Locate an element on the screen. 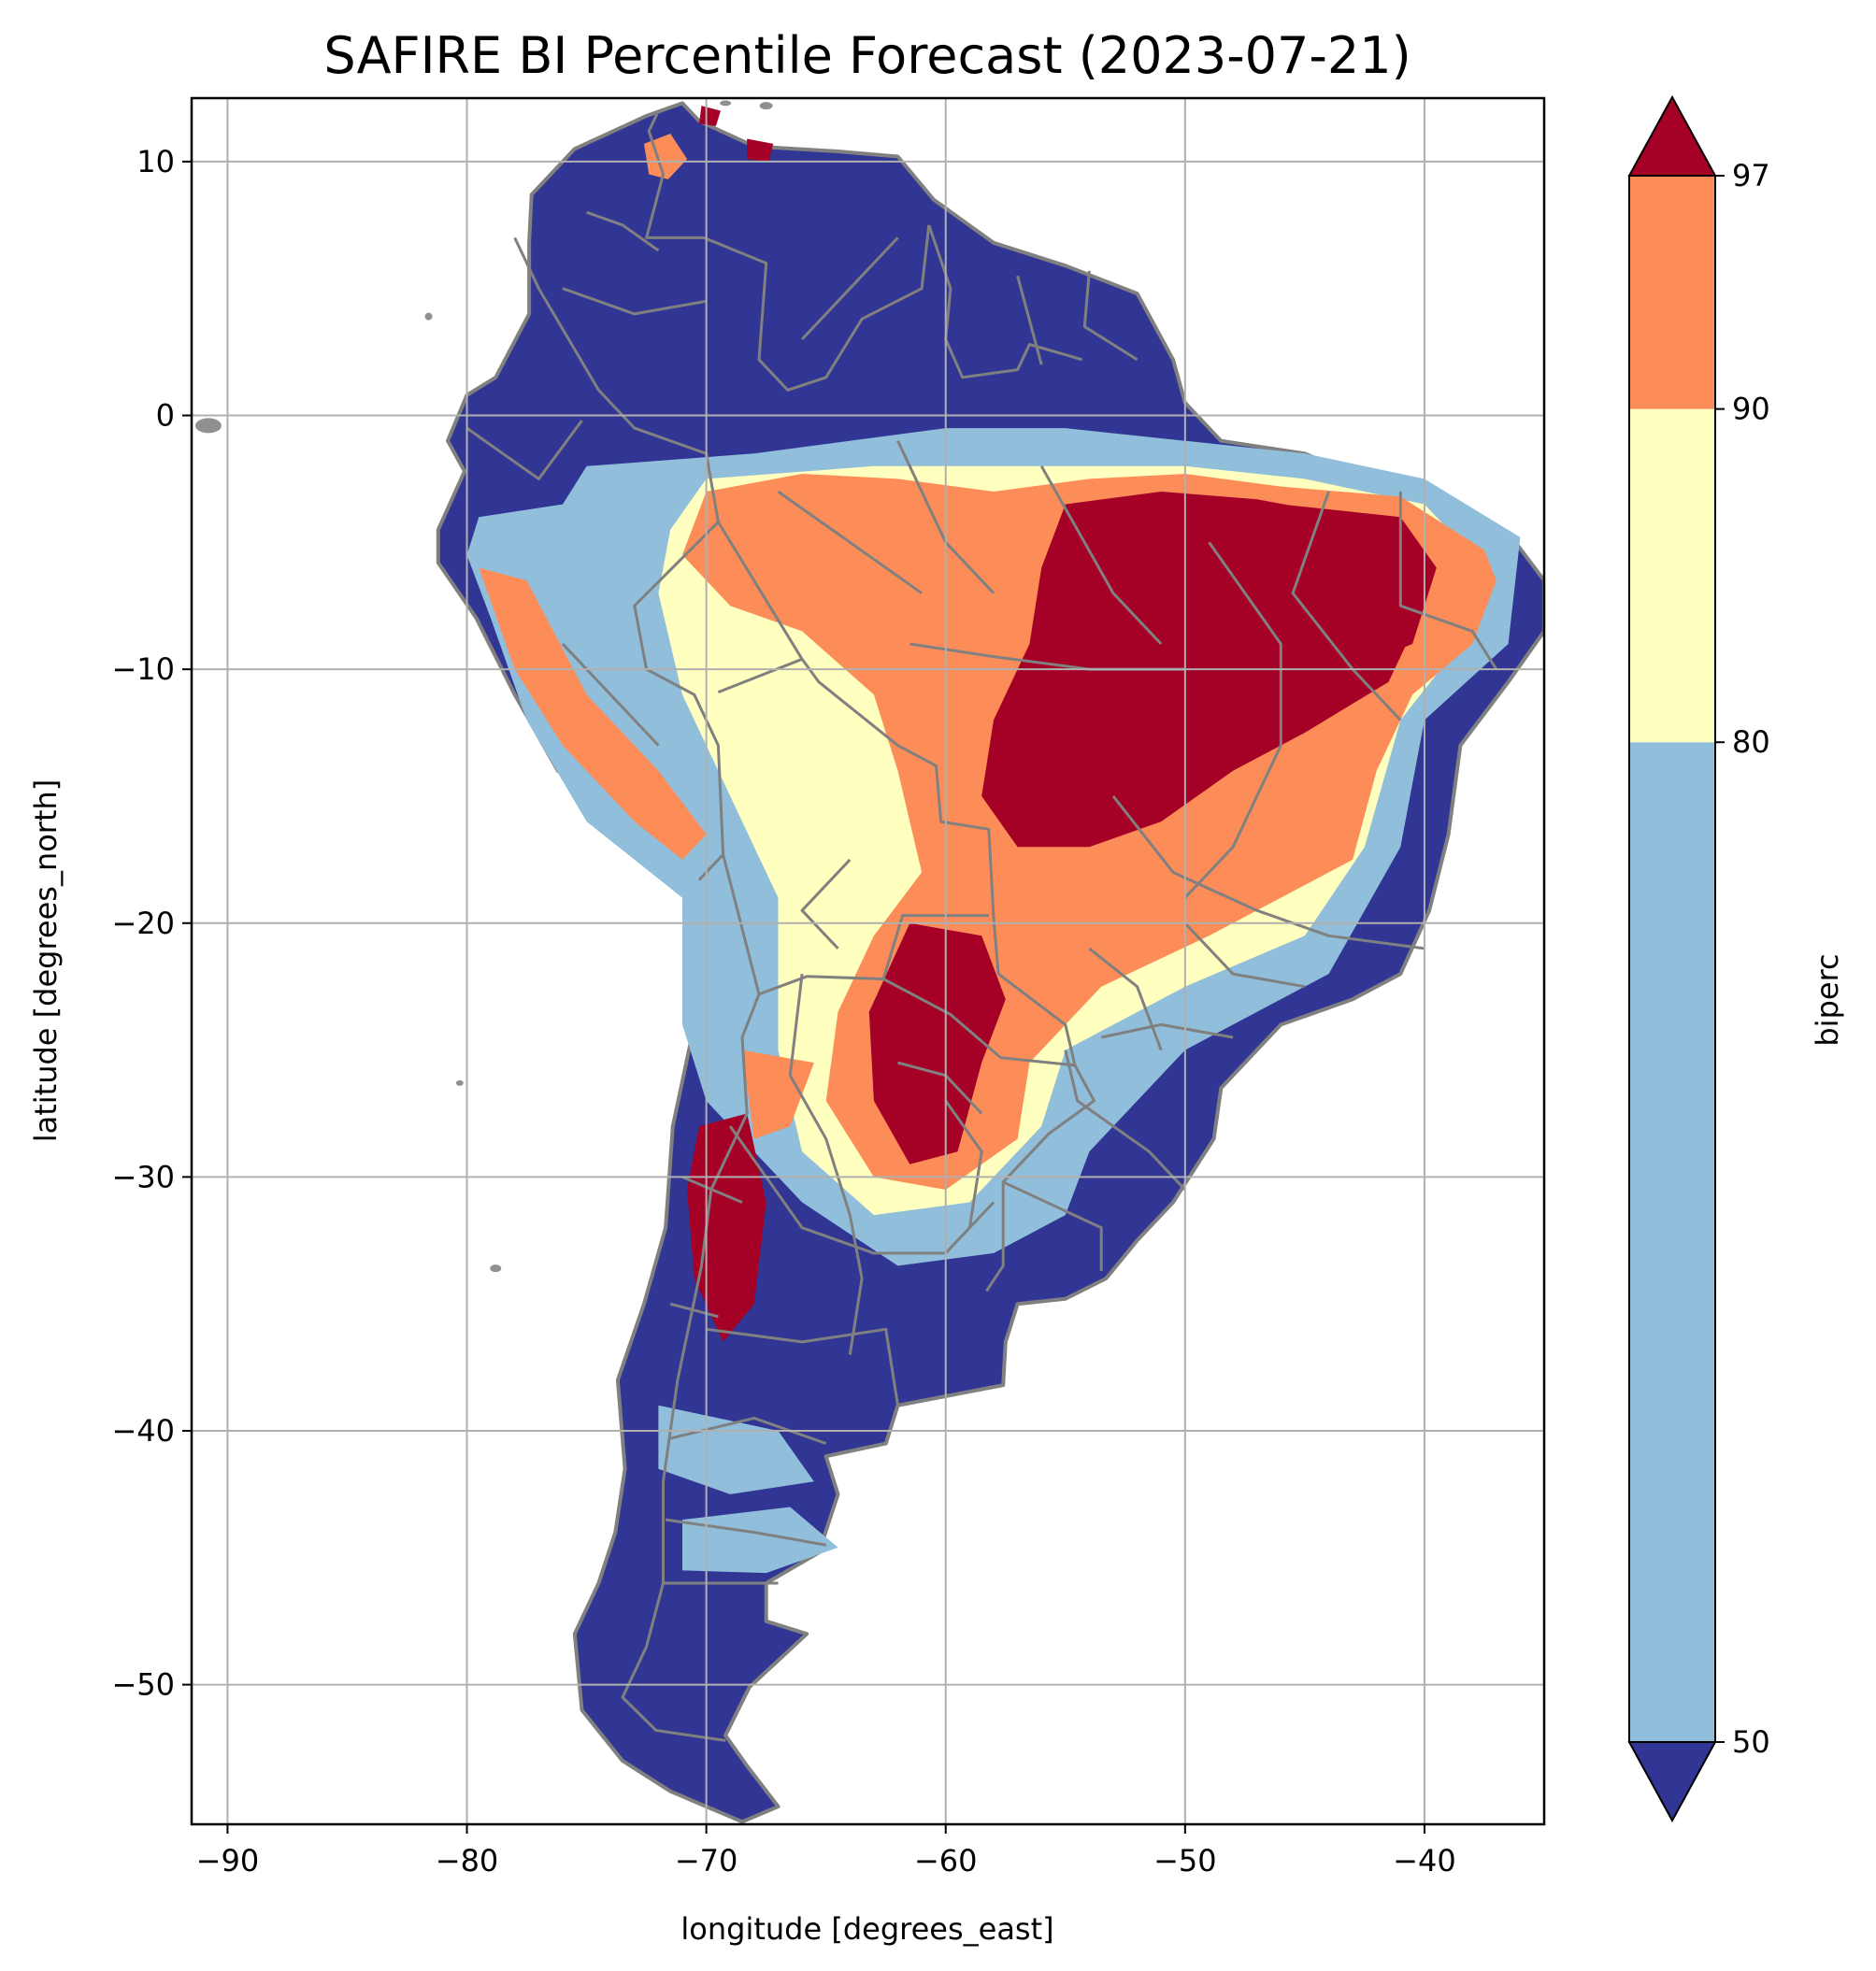 This screenshot has width=1876, height=1971. y-tick-label: −30 is located at coordinates (143, 1176).